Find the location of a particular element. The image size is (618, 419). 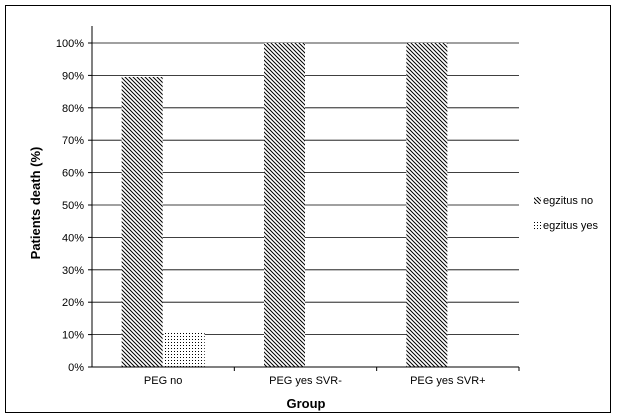

bar-egzitus-no-peg-no is located at coordinates (142, 222).